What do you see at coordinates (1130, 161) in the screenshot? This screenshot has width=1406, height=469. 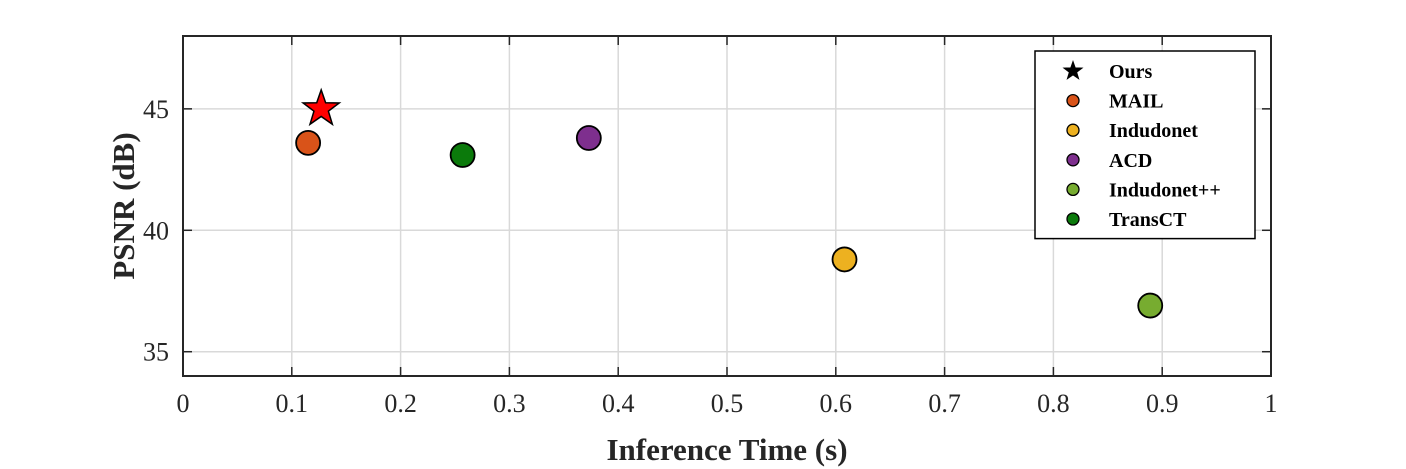 I see `legend-label: ACD` at bounding box center [1130, 161].